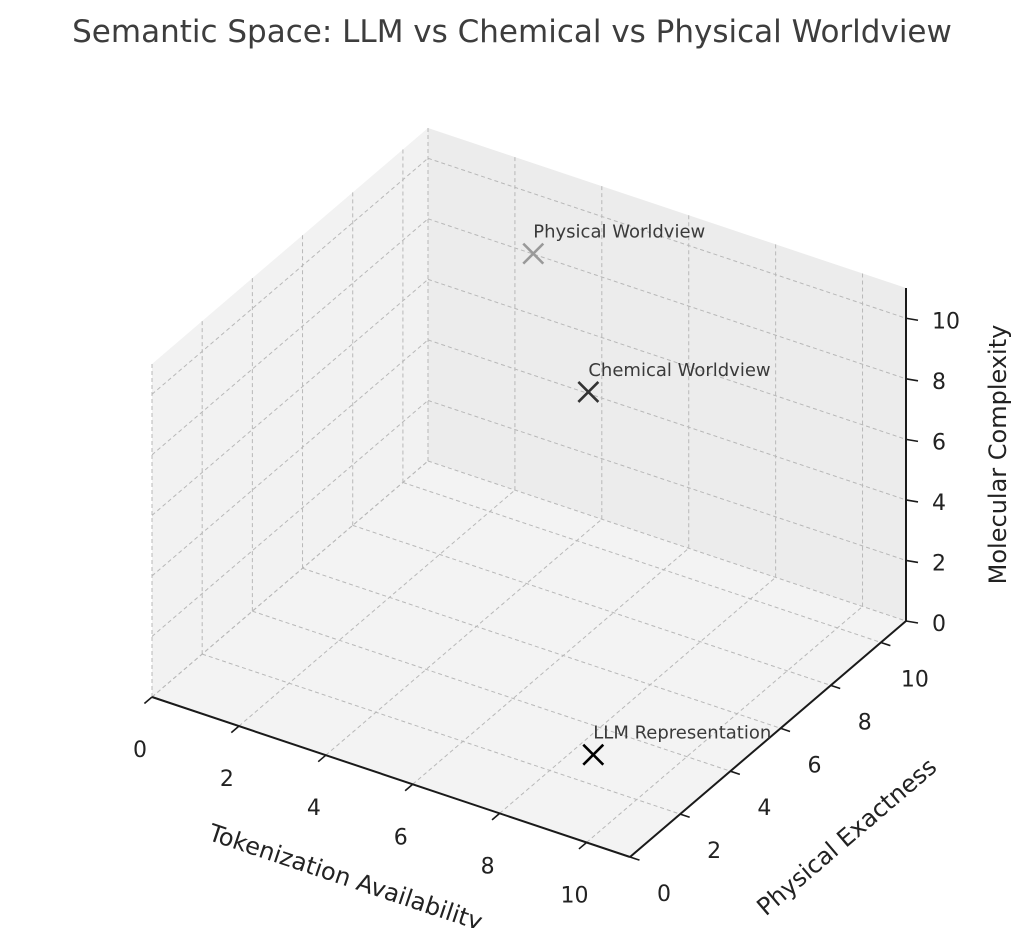 The width and height of the screenshot is (1024, 928). What do you see at coordinates (939, 442) in the screenshot?
I see `z-tick-label: 6` at bounding box center [939, 442].